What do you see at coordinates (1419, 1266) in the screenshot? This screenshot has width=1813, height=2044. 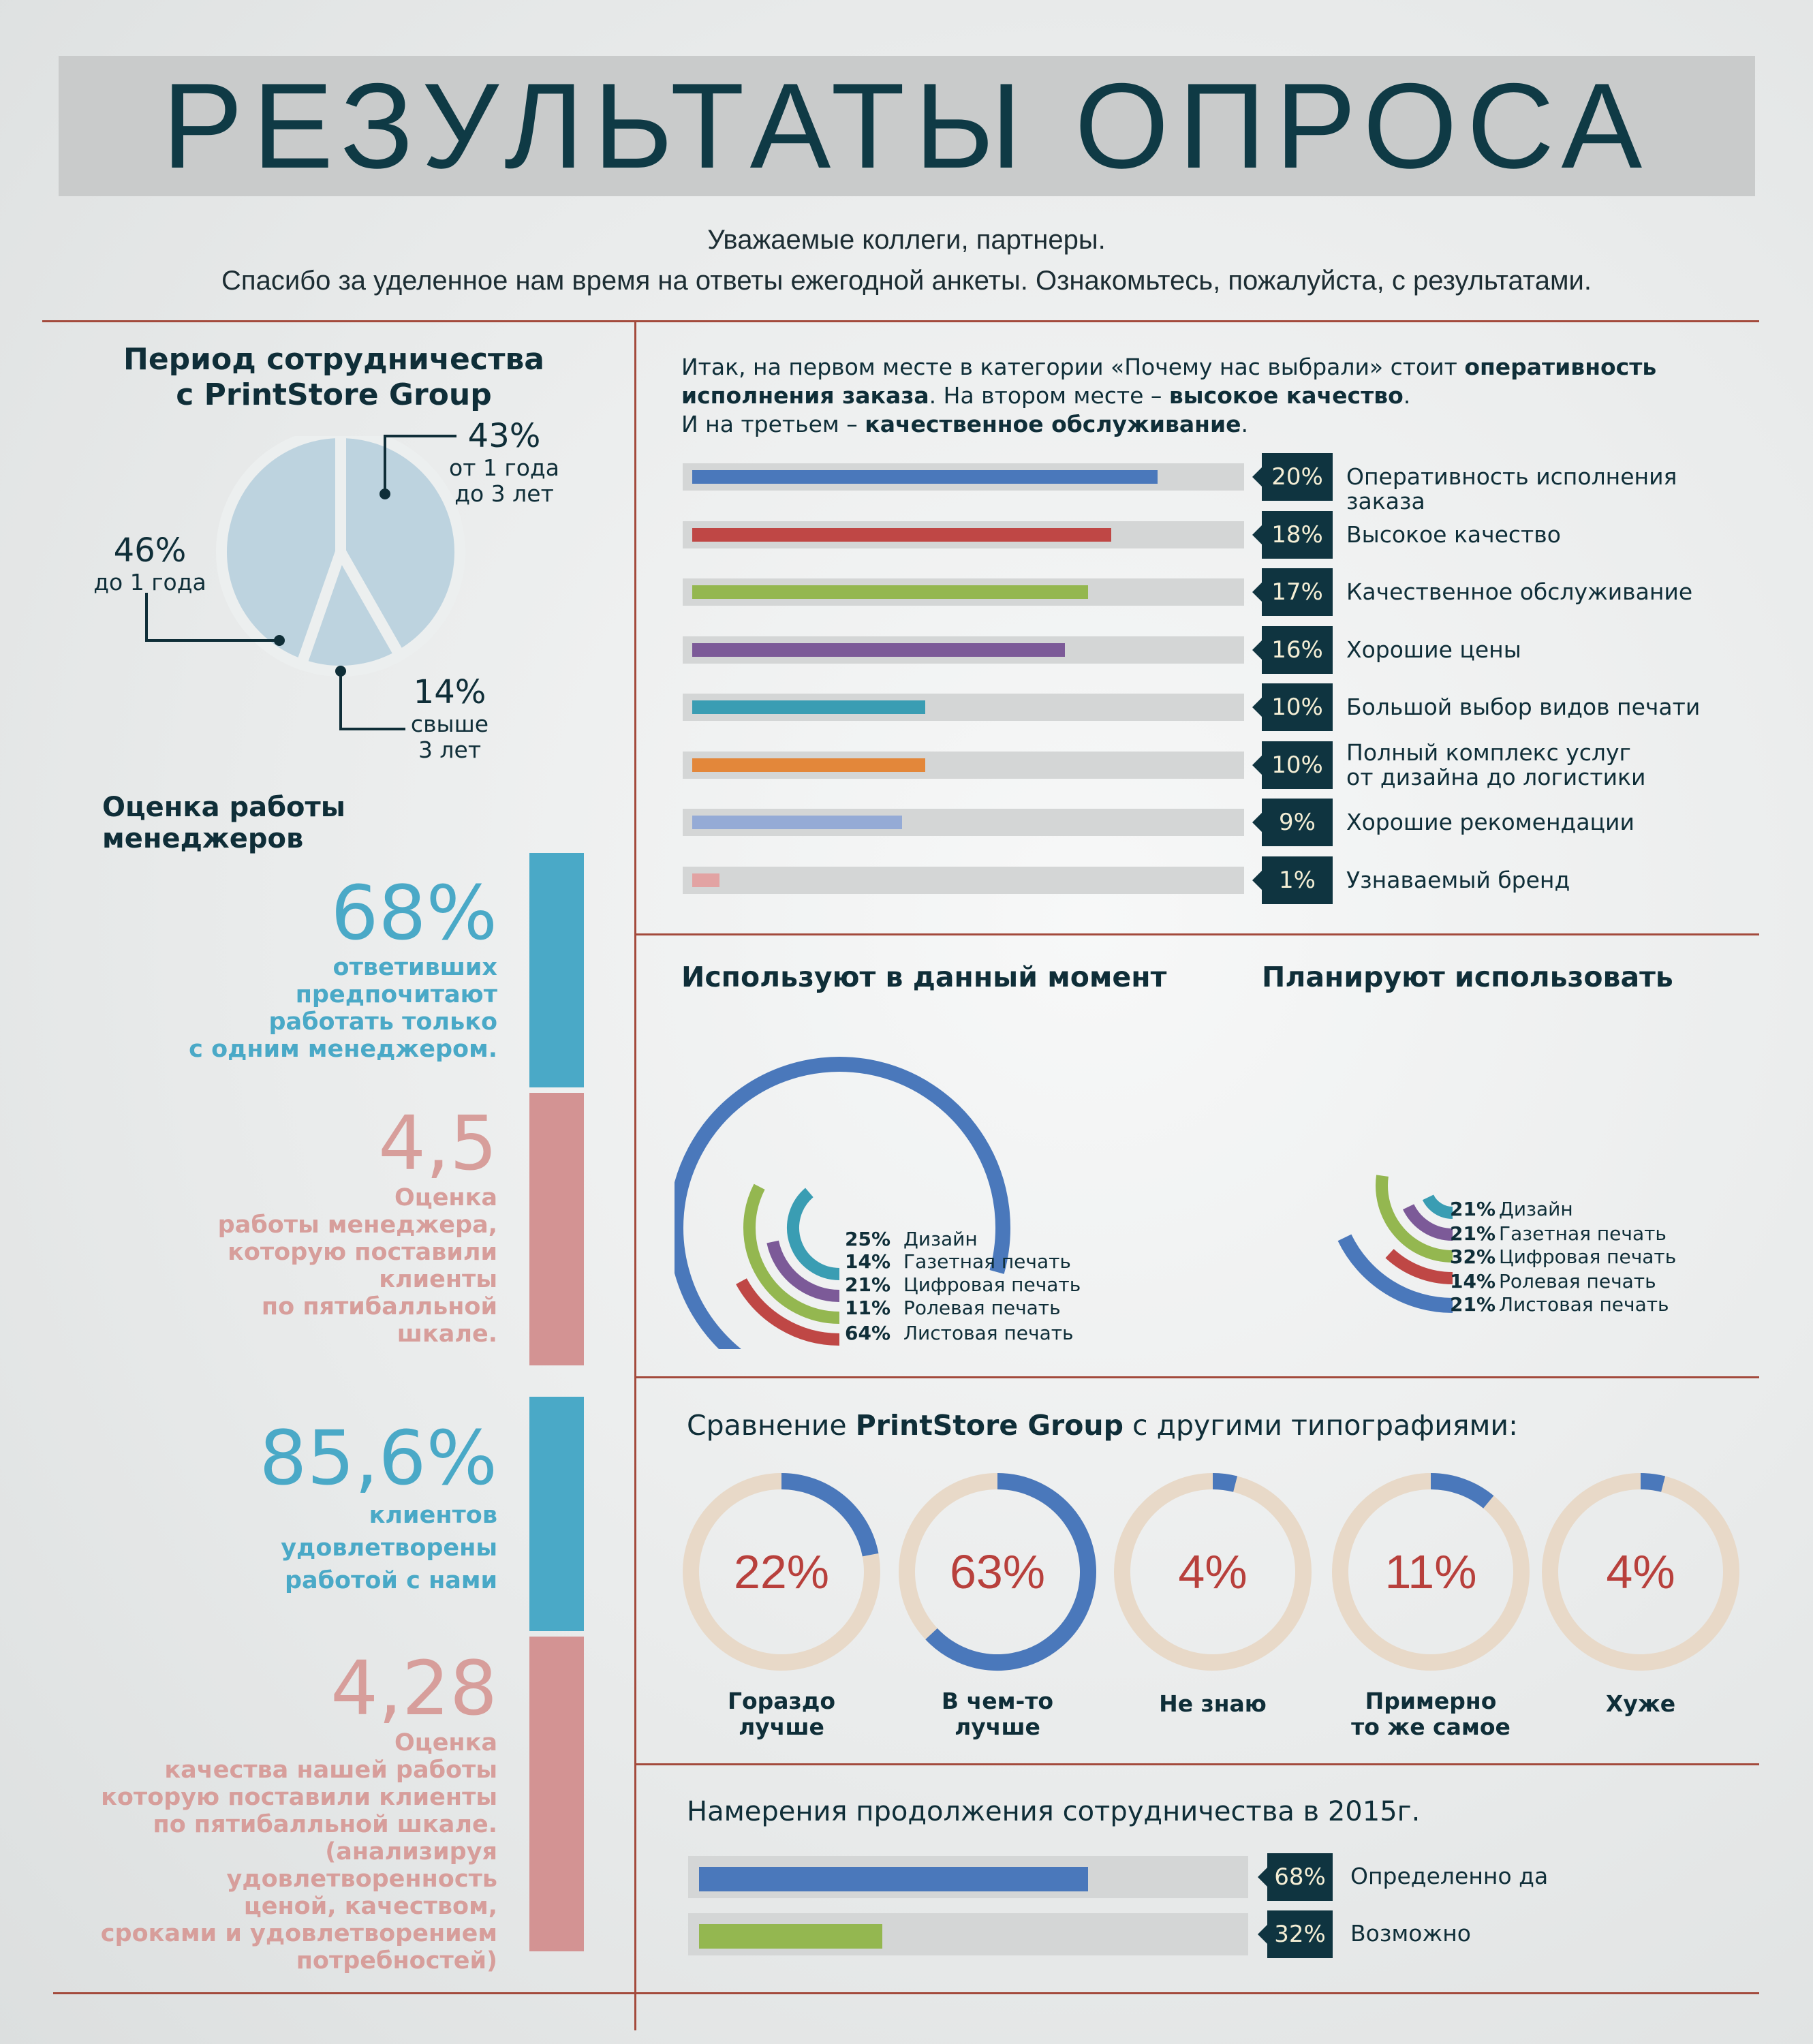 I see `planned-arc` at bounding box center [1419, 1266].